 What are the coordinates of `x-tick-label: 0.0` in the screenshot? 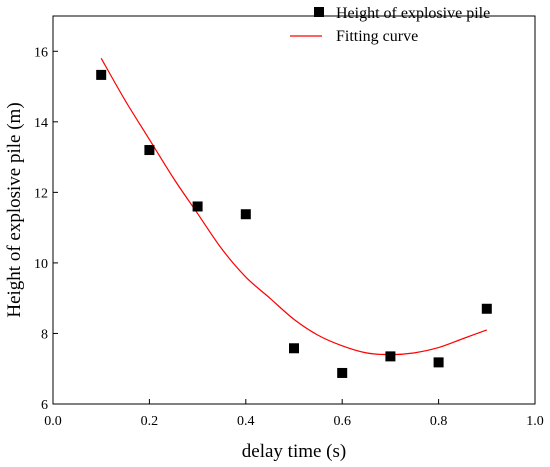 It's located at (53, 421).